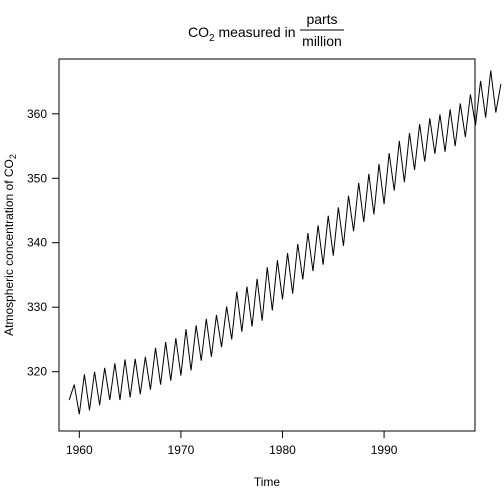 The image size is (504, 504). Describe the element at coordinates (37, 114) in the screenshot. I see `y-tick-label: 360` at that location.